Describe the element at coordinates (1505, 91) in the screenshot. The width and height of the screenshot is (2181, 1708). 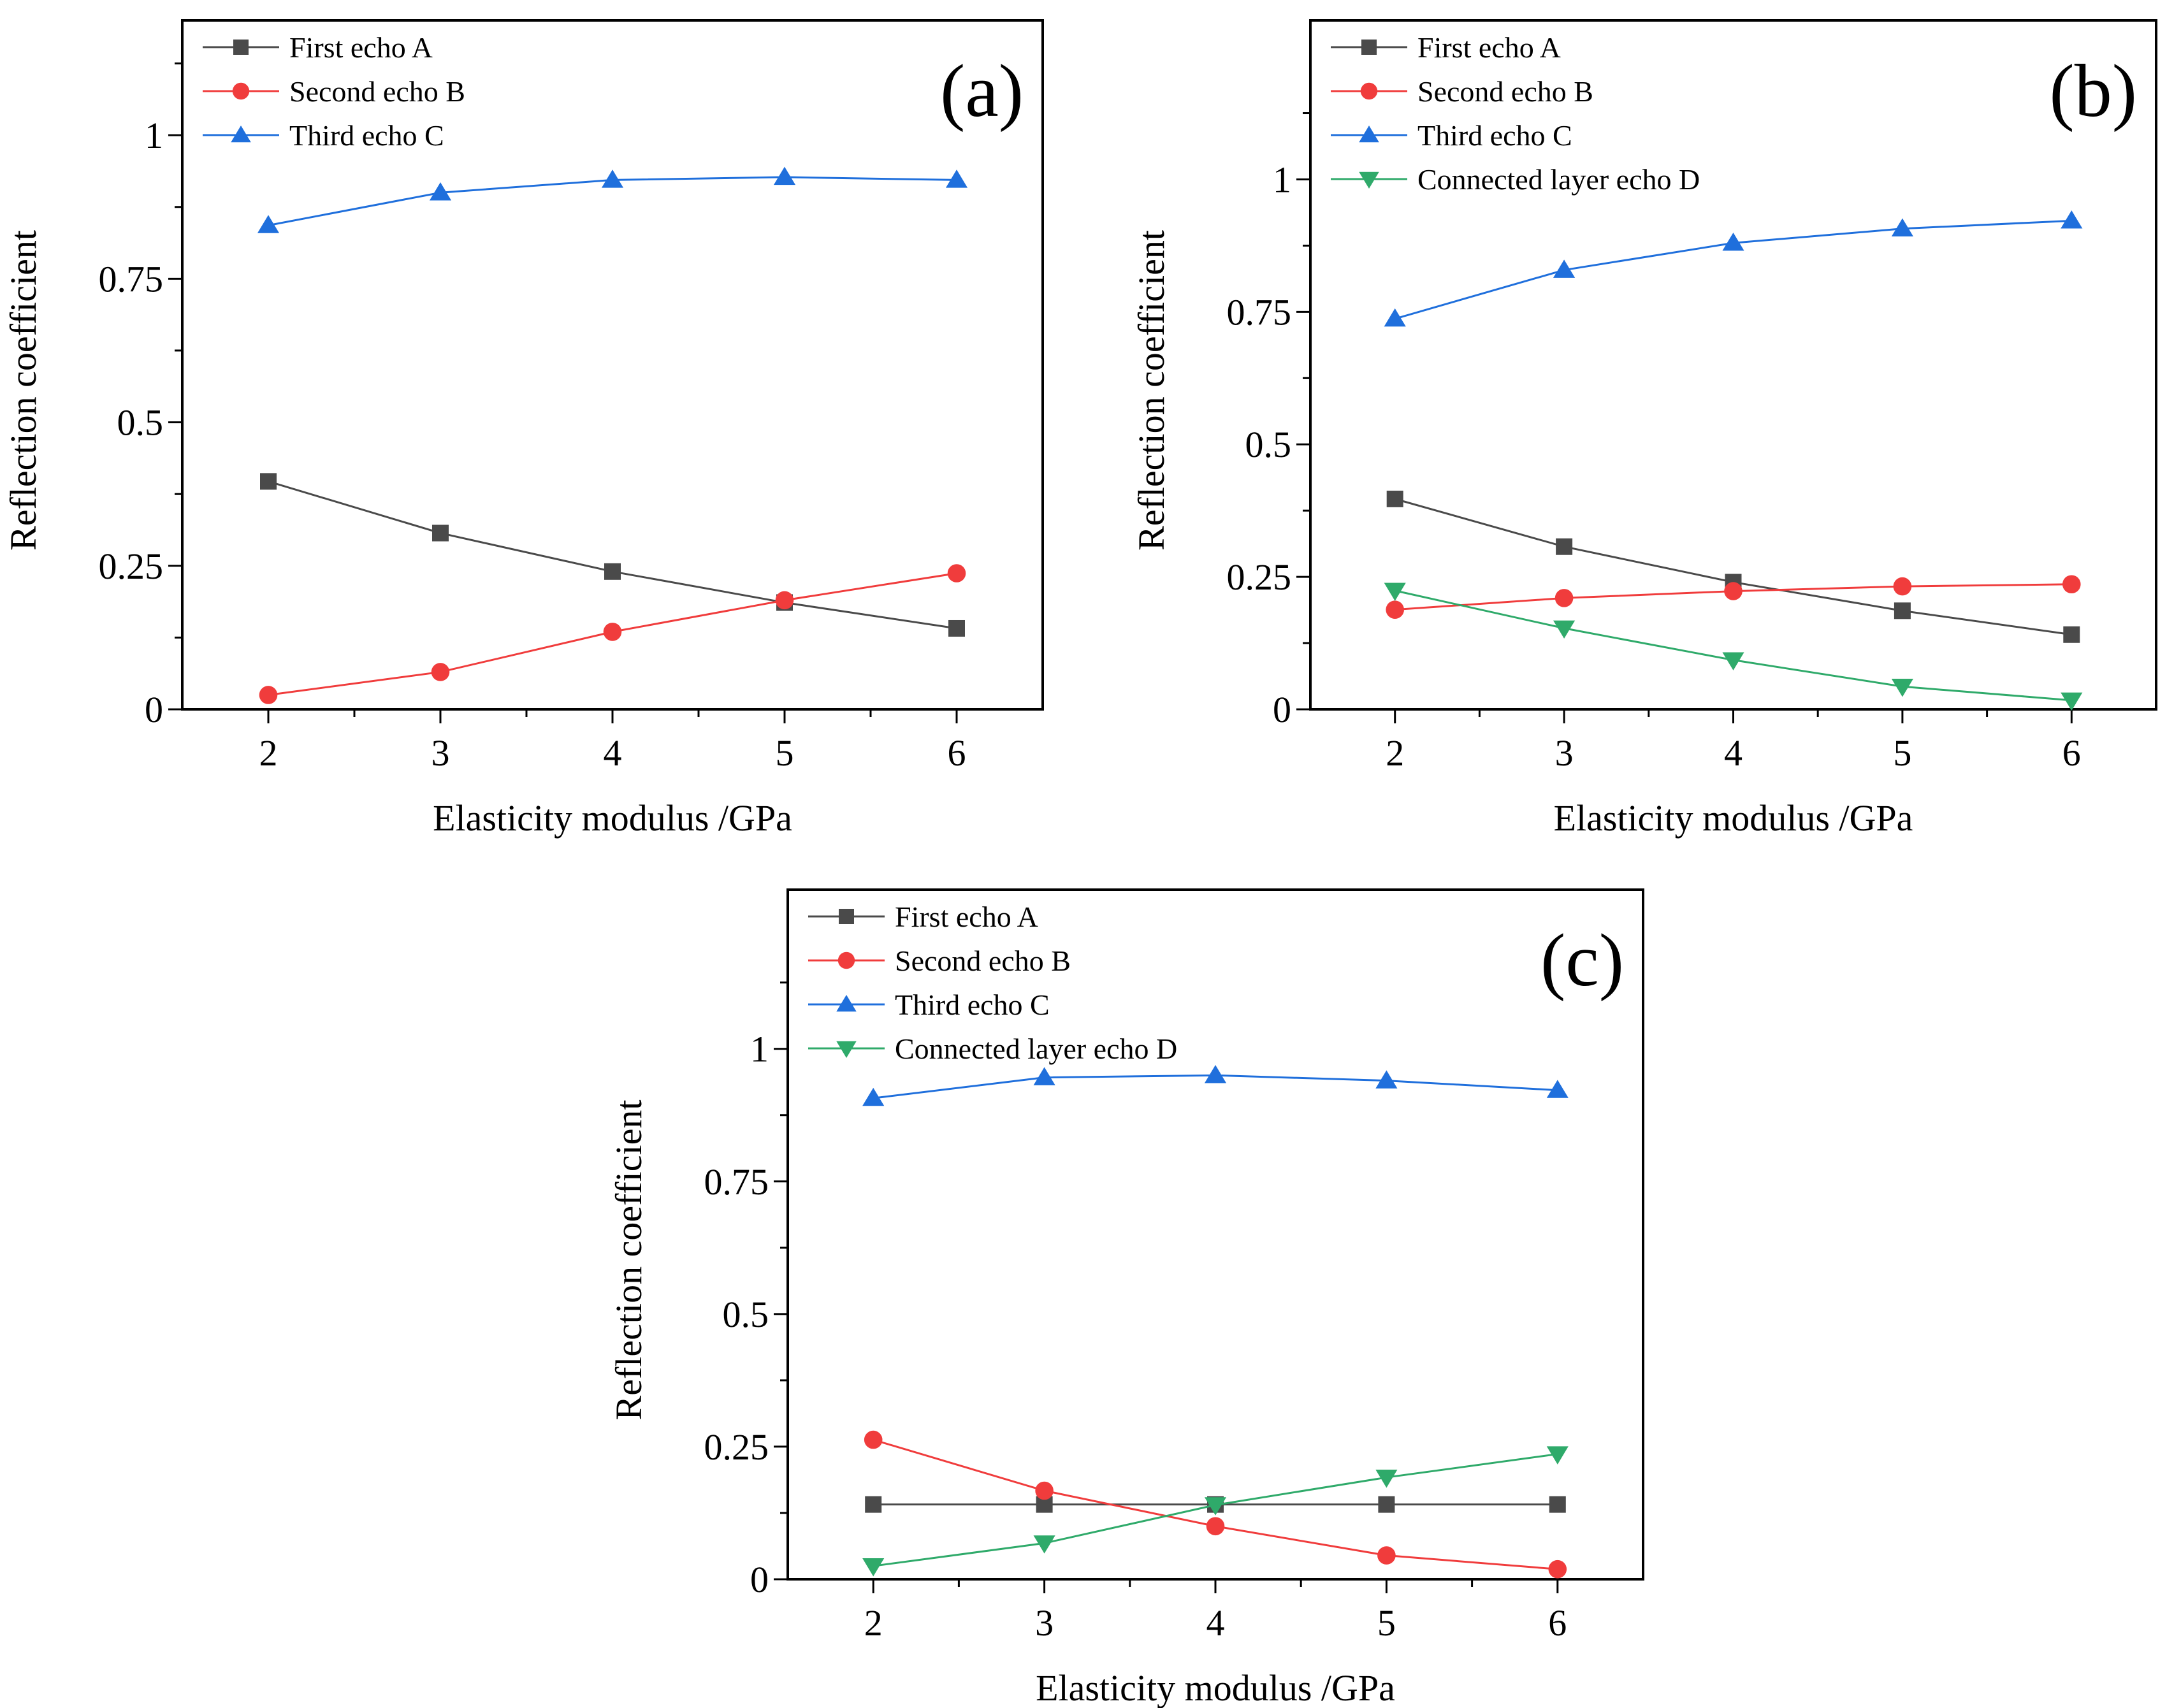
I see `legend-label: Second echo B` at that location.